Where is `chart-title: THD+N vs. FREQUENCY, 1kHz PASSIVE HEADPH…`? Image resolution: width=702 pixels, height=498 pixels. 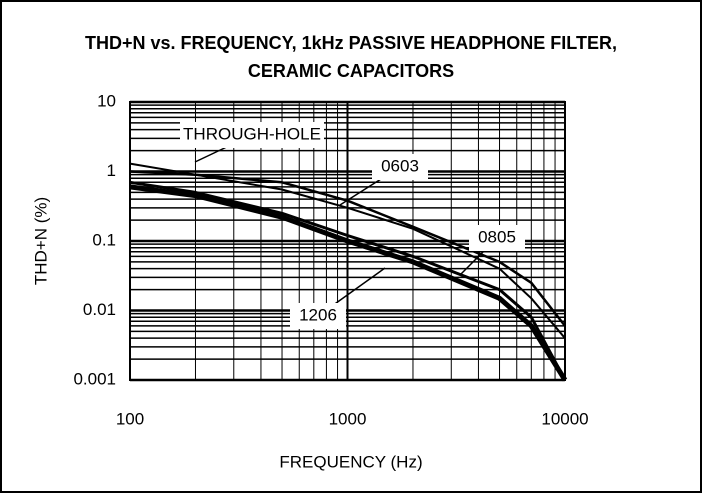 chart-title: THD+N vs. FREQUENCY, 1kHz PASSIVE HEADPH… is located at coordinates (351, 43).